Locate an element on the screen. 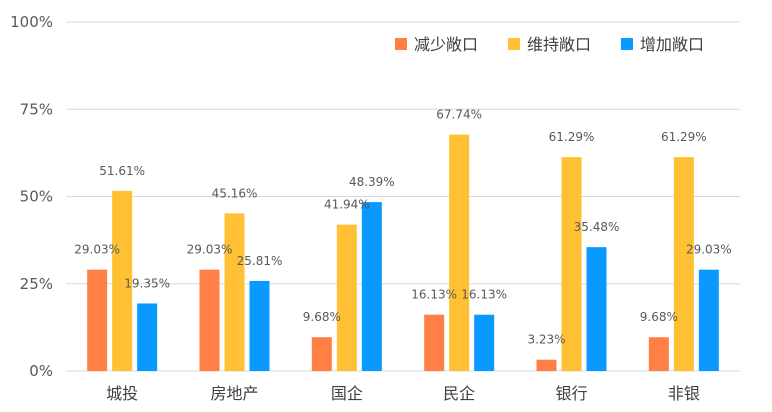  legend: 减少敞口 维持敞口 增加敞口 is located at coordinates (549, 44).